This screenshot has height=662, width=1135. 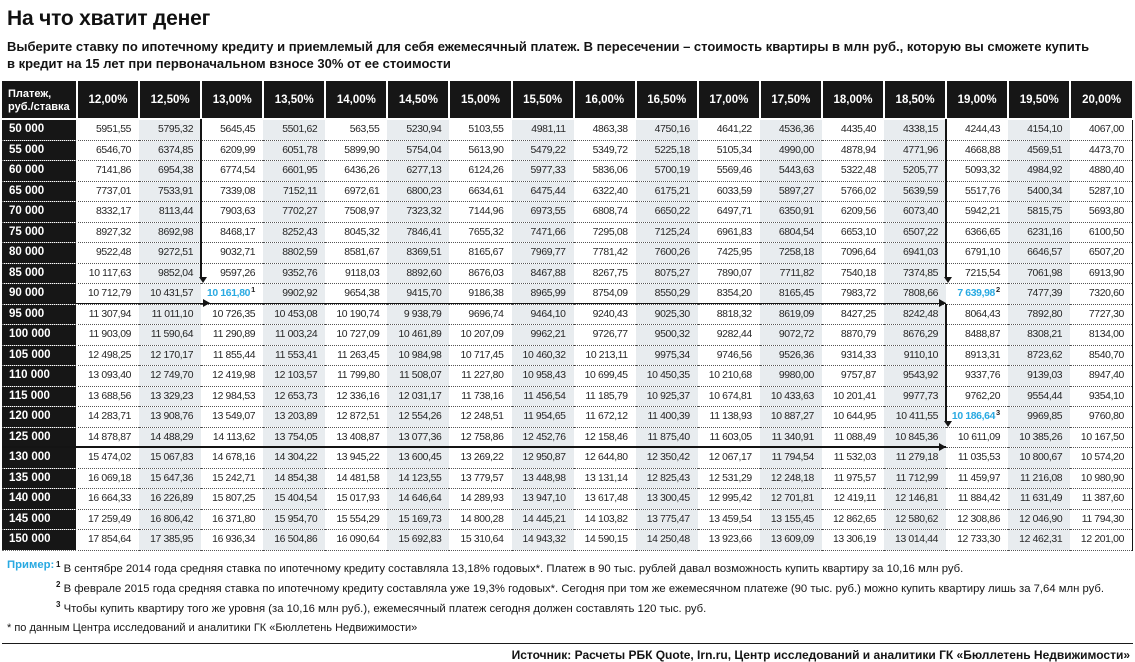 I want to click on payment-row-label: 120 000, so click(x=40, y=417).